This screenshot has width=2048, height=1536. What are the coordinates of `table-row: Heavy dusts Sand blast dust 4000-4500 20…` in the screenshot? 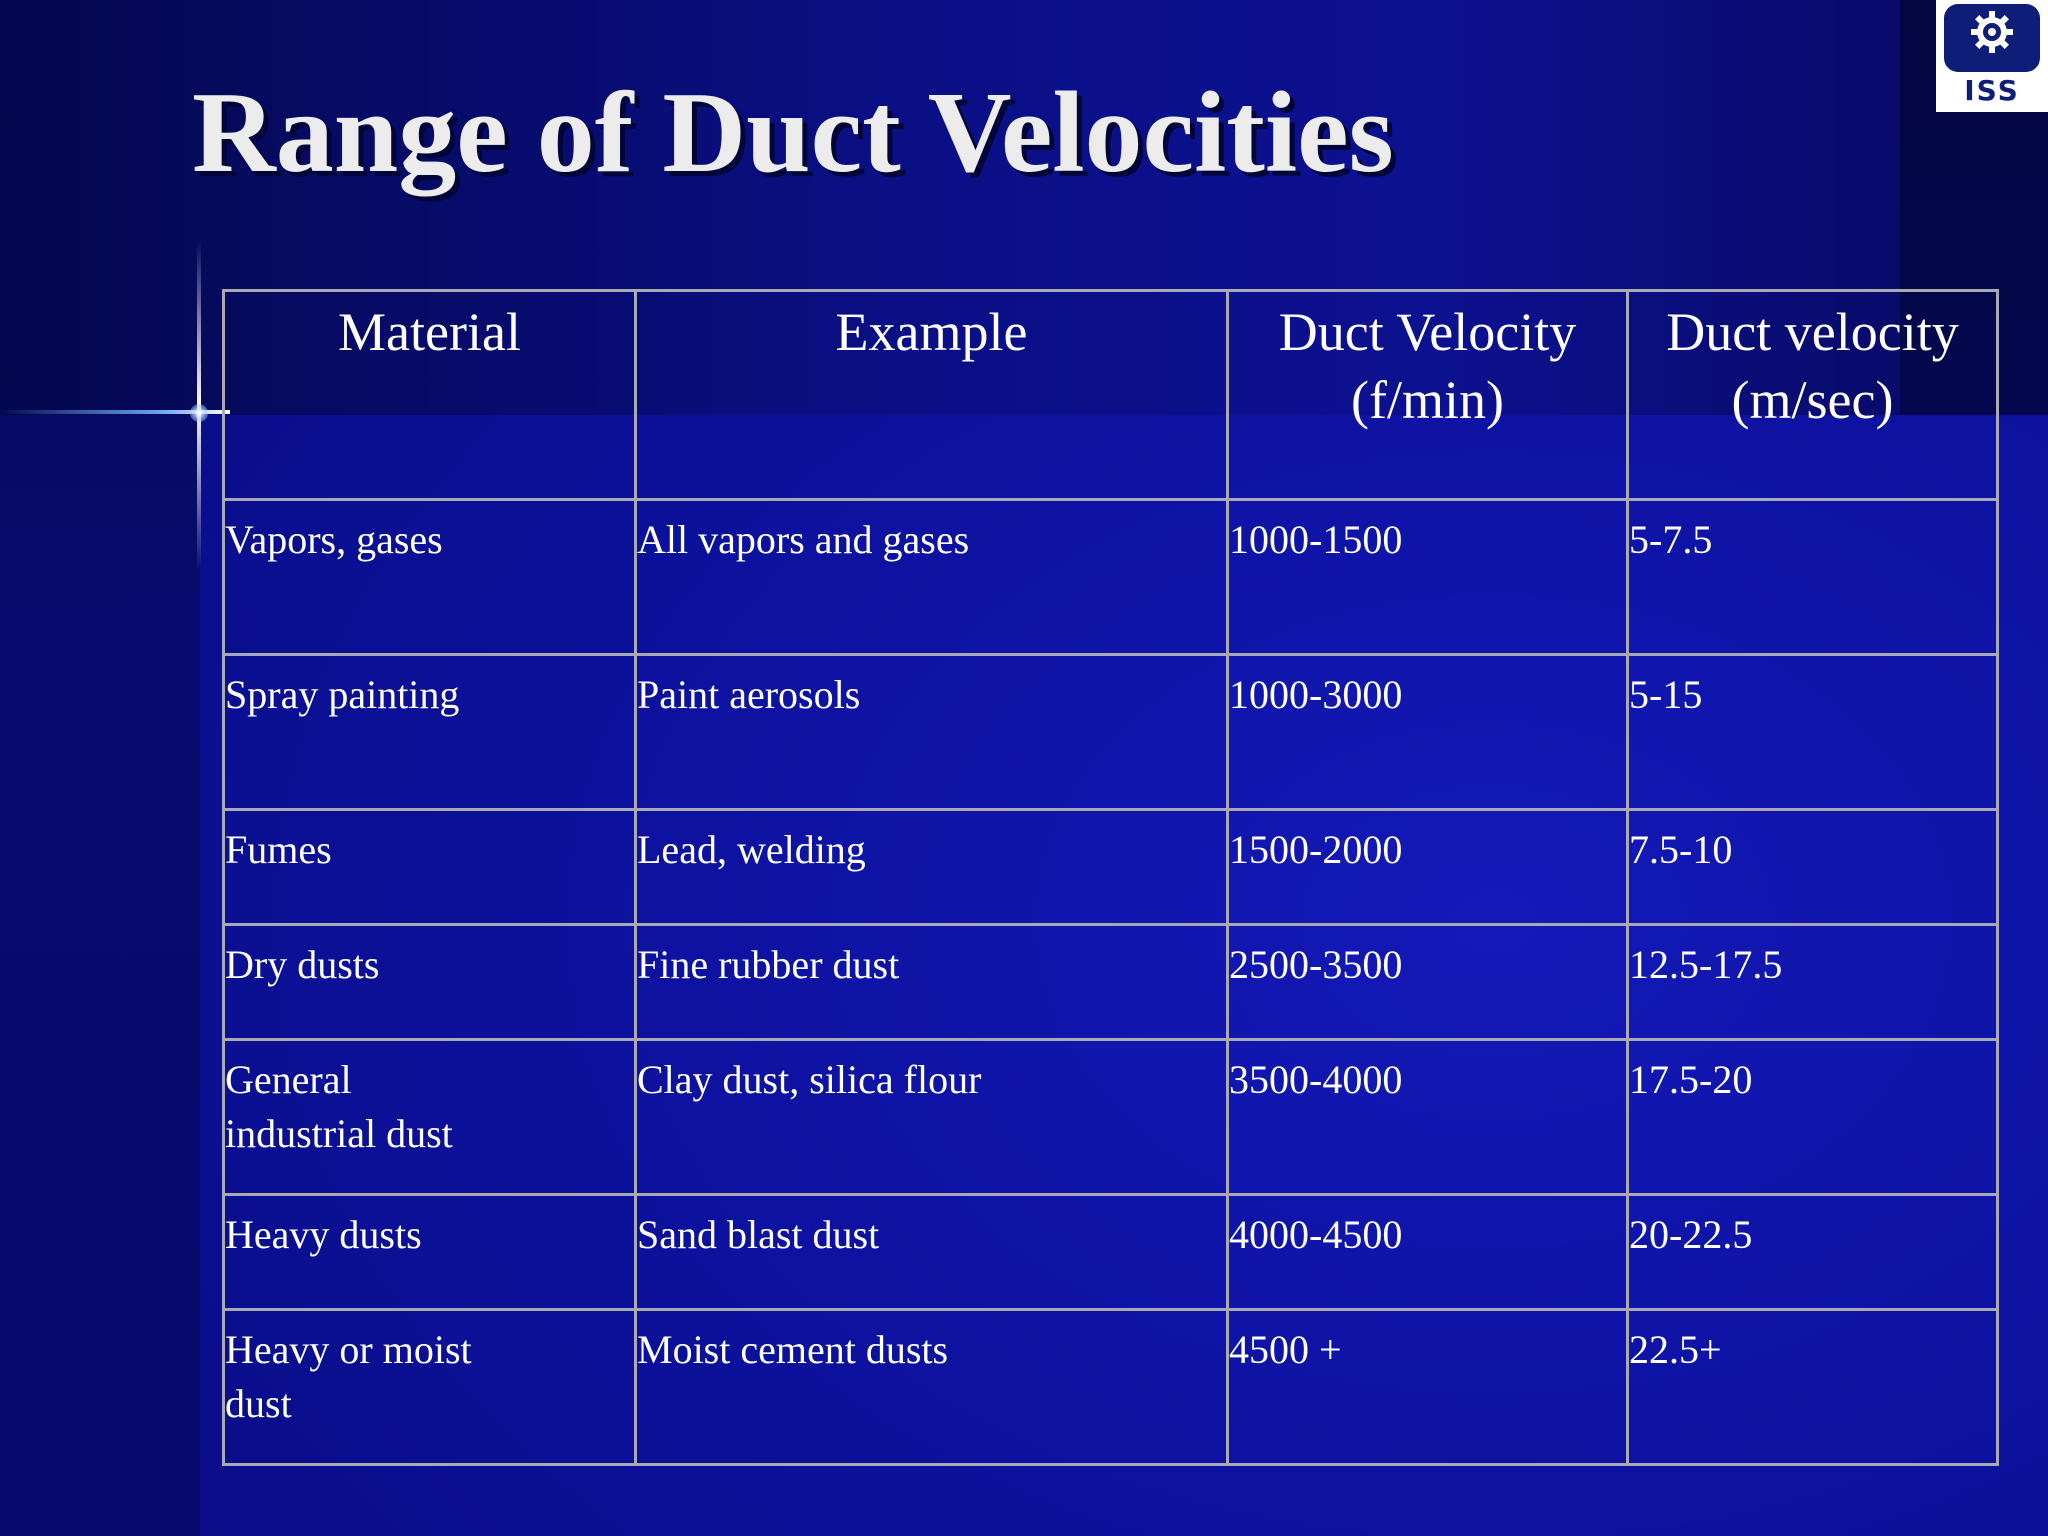 It's located at (1110, 1252).